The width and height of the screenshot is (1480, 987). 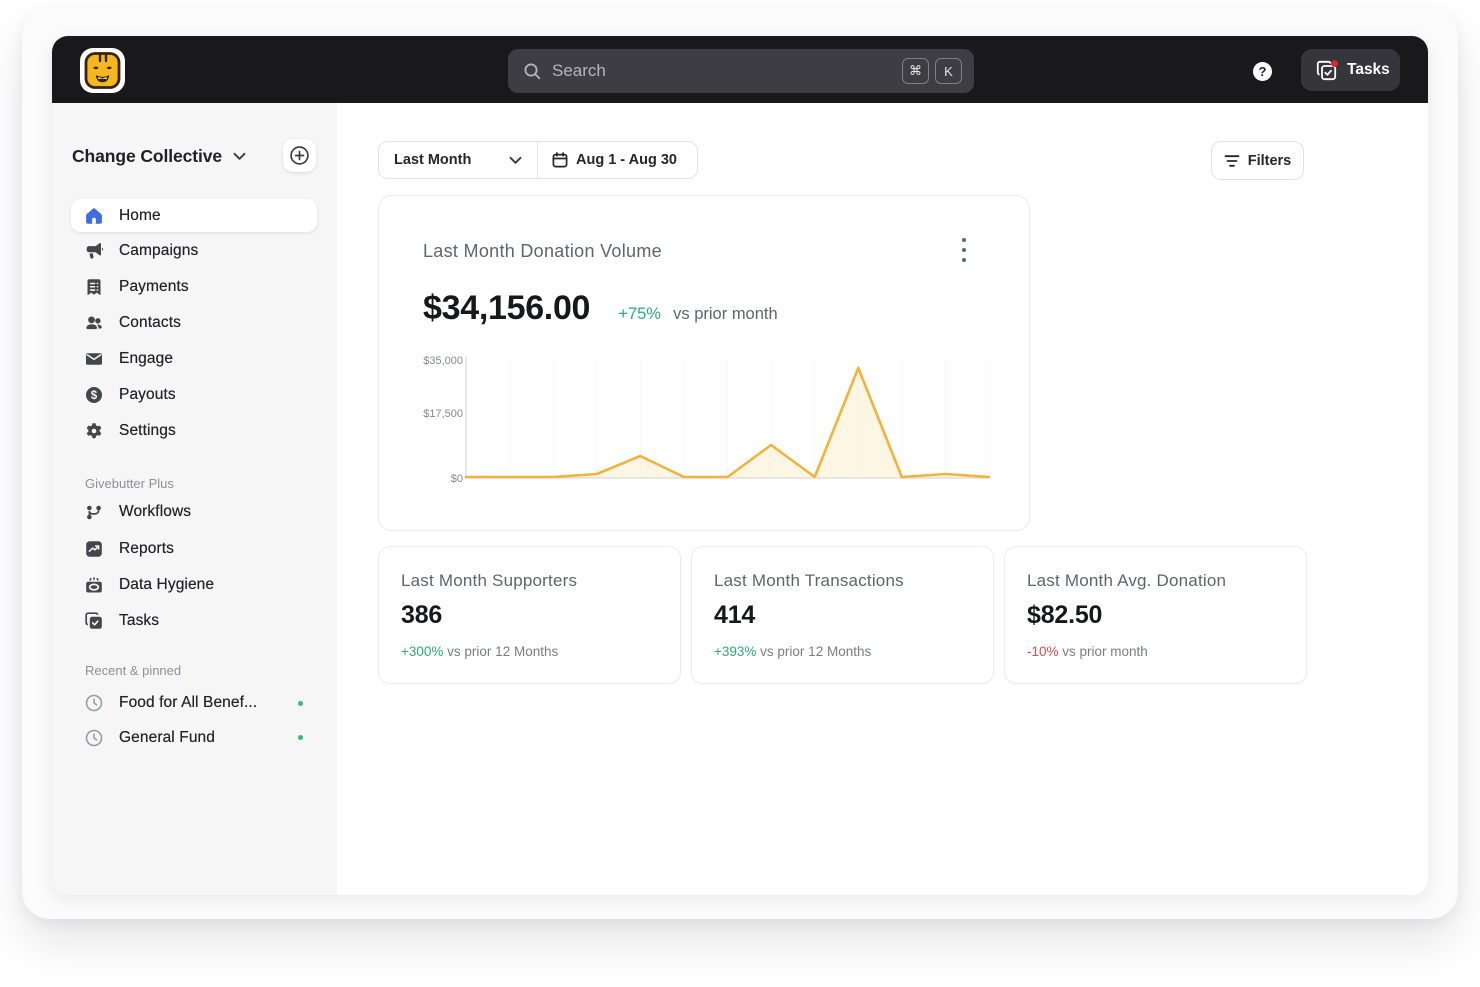 I want to click on svg-text: $35,000, so click(x=443, y=361).